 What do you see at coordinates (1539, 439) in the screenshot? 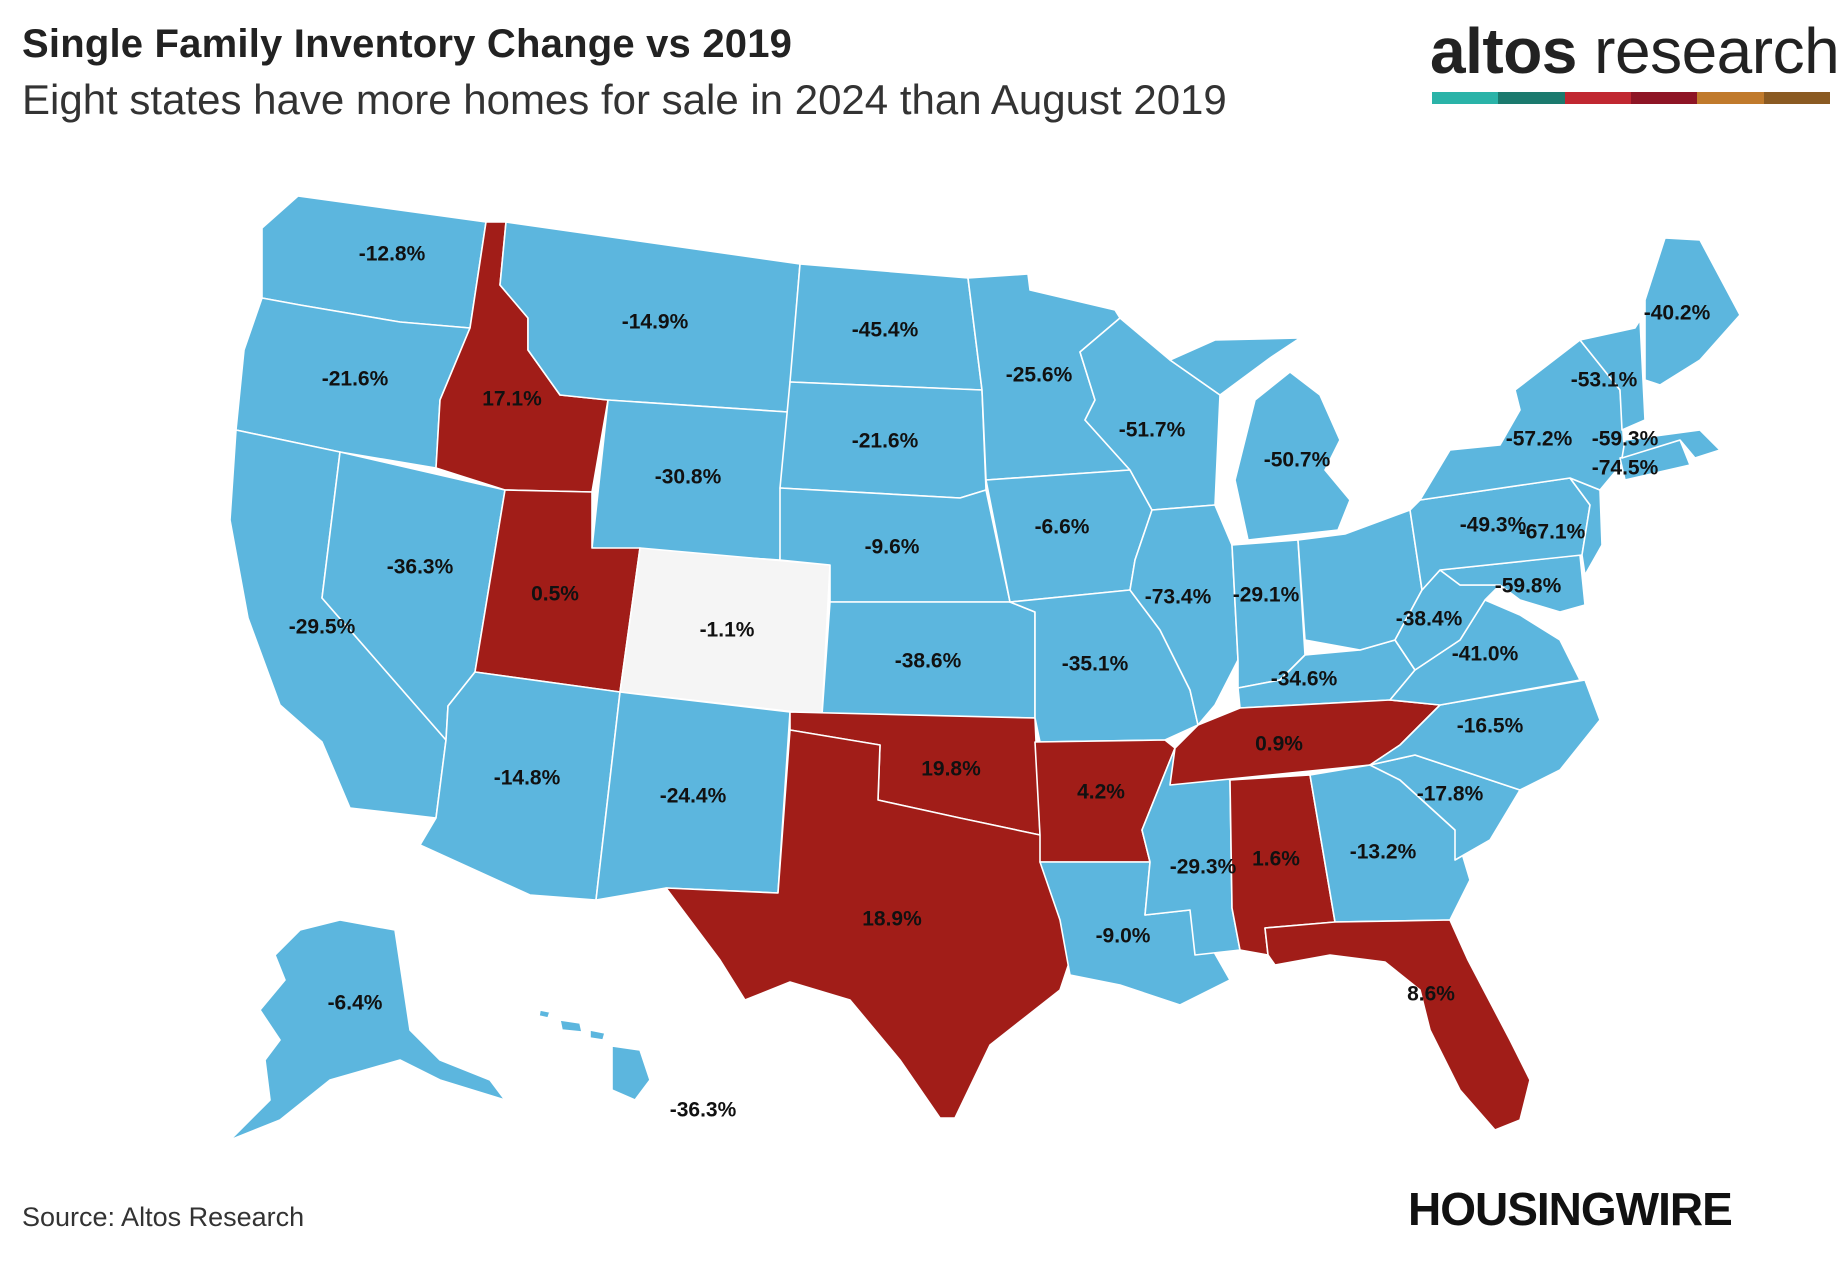
I see `state-label-ny: -57.2%` at bounding box center [1539, 439].